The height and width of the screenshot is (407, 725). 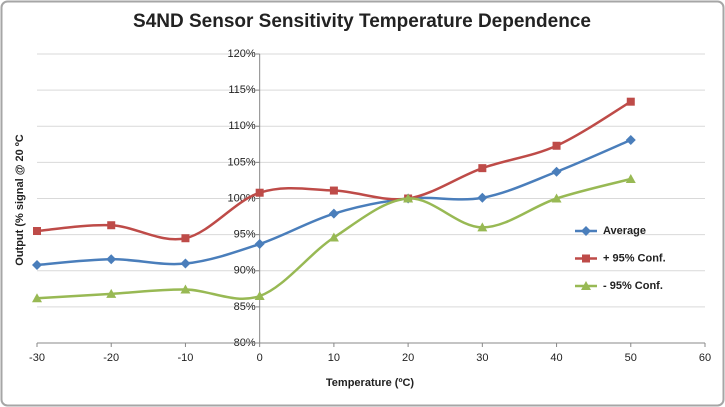 I want to click on y-tick-label: 110%, so click(x=242, y=126).